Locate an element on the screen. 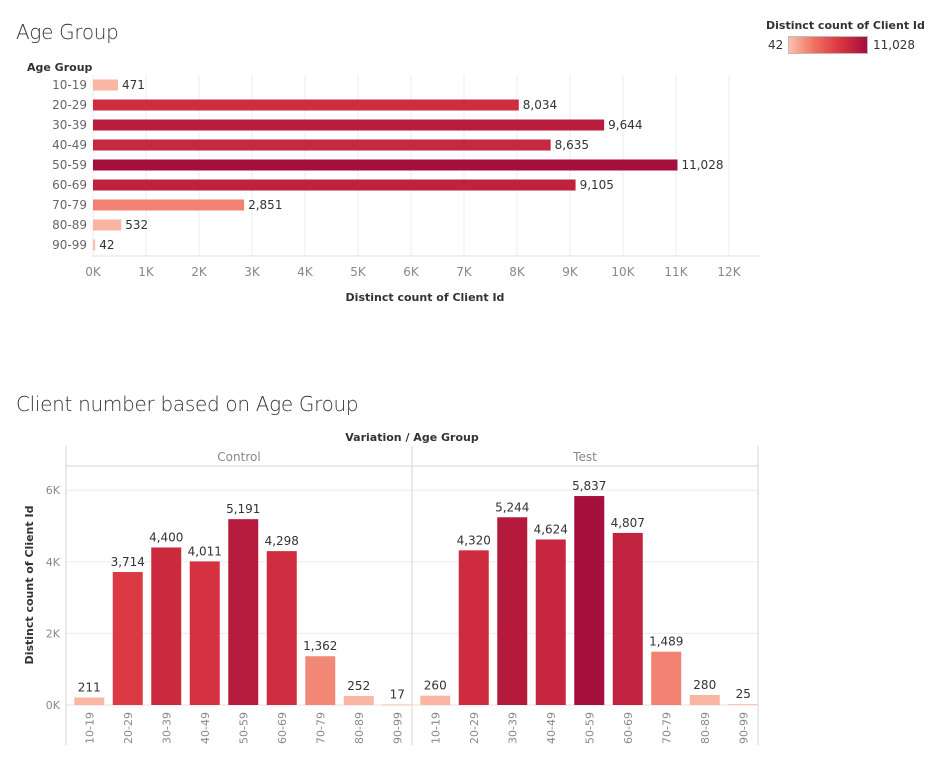 The image size is (929, 757). data-label: 1,489 is located at coordinates (666, 642).